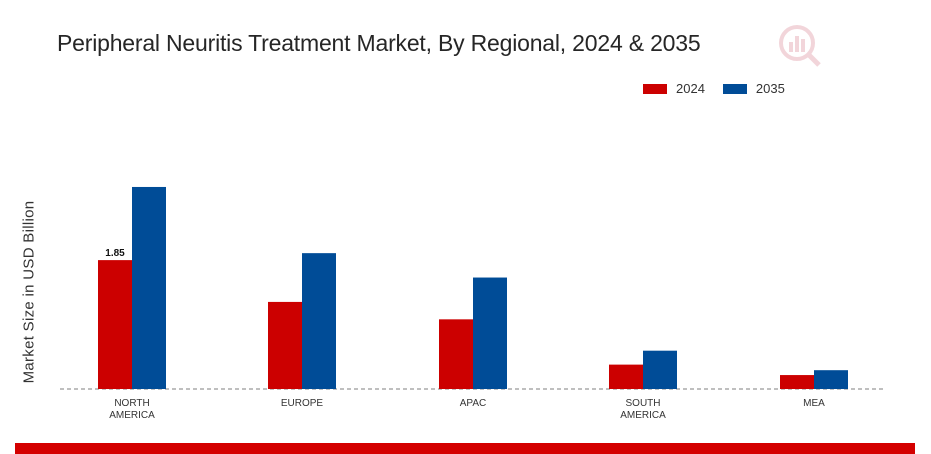 The width and height of the screenshot is (931, 454). I want to click on footer-accent-bar, so click(465, 448).